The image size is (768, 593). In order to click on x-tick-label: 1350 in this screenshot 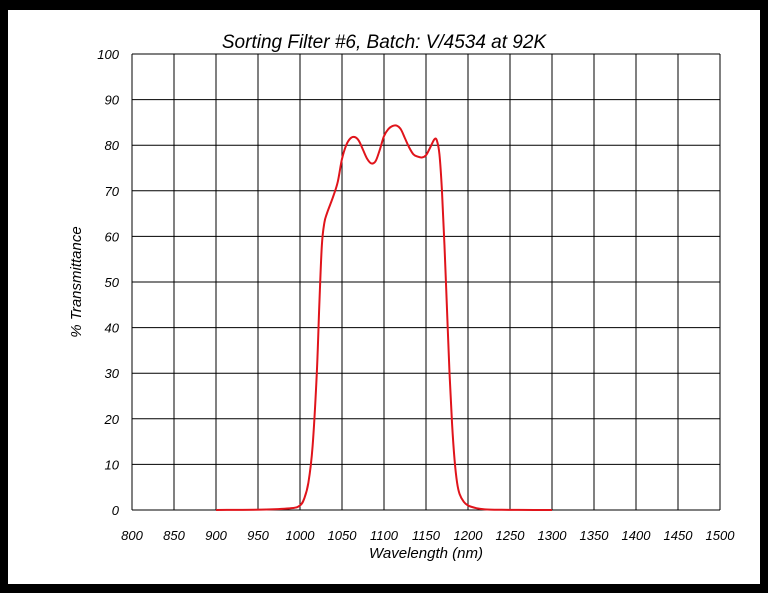, I will do `click(595, 535)`.